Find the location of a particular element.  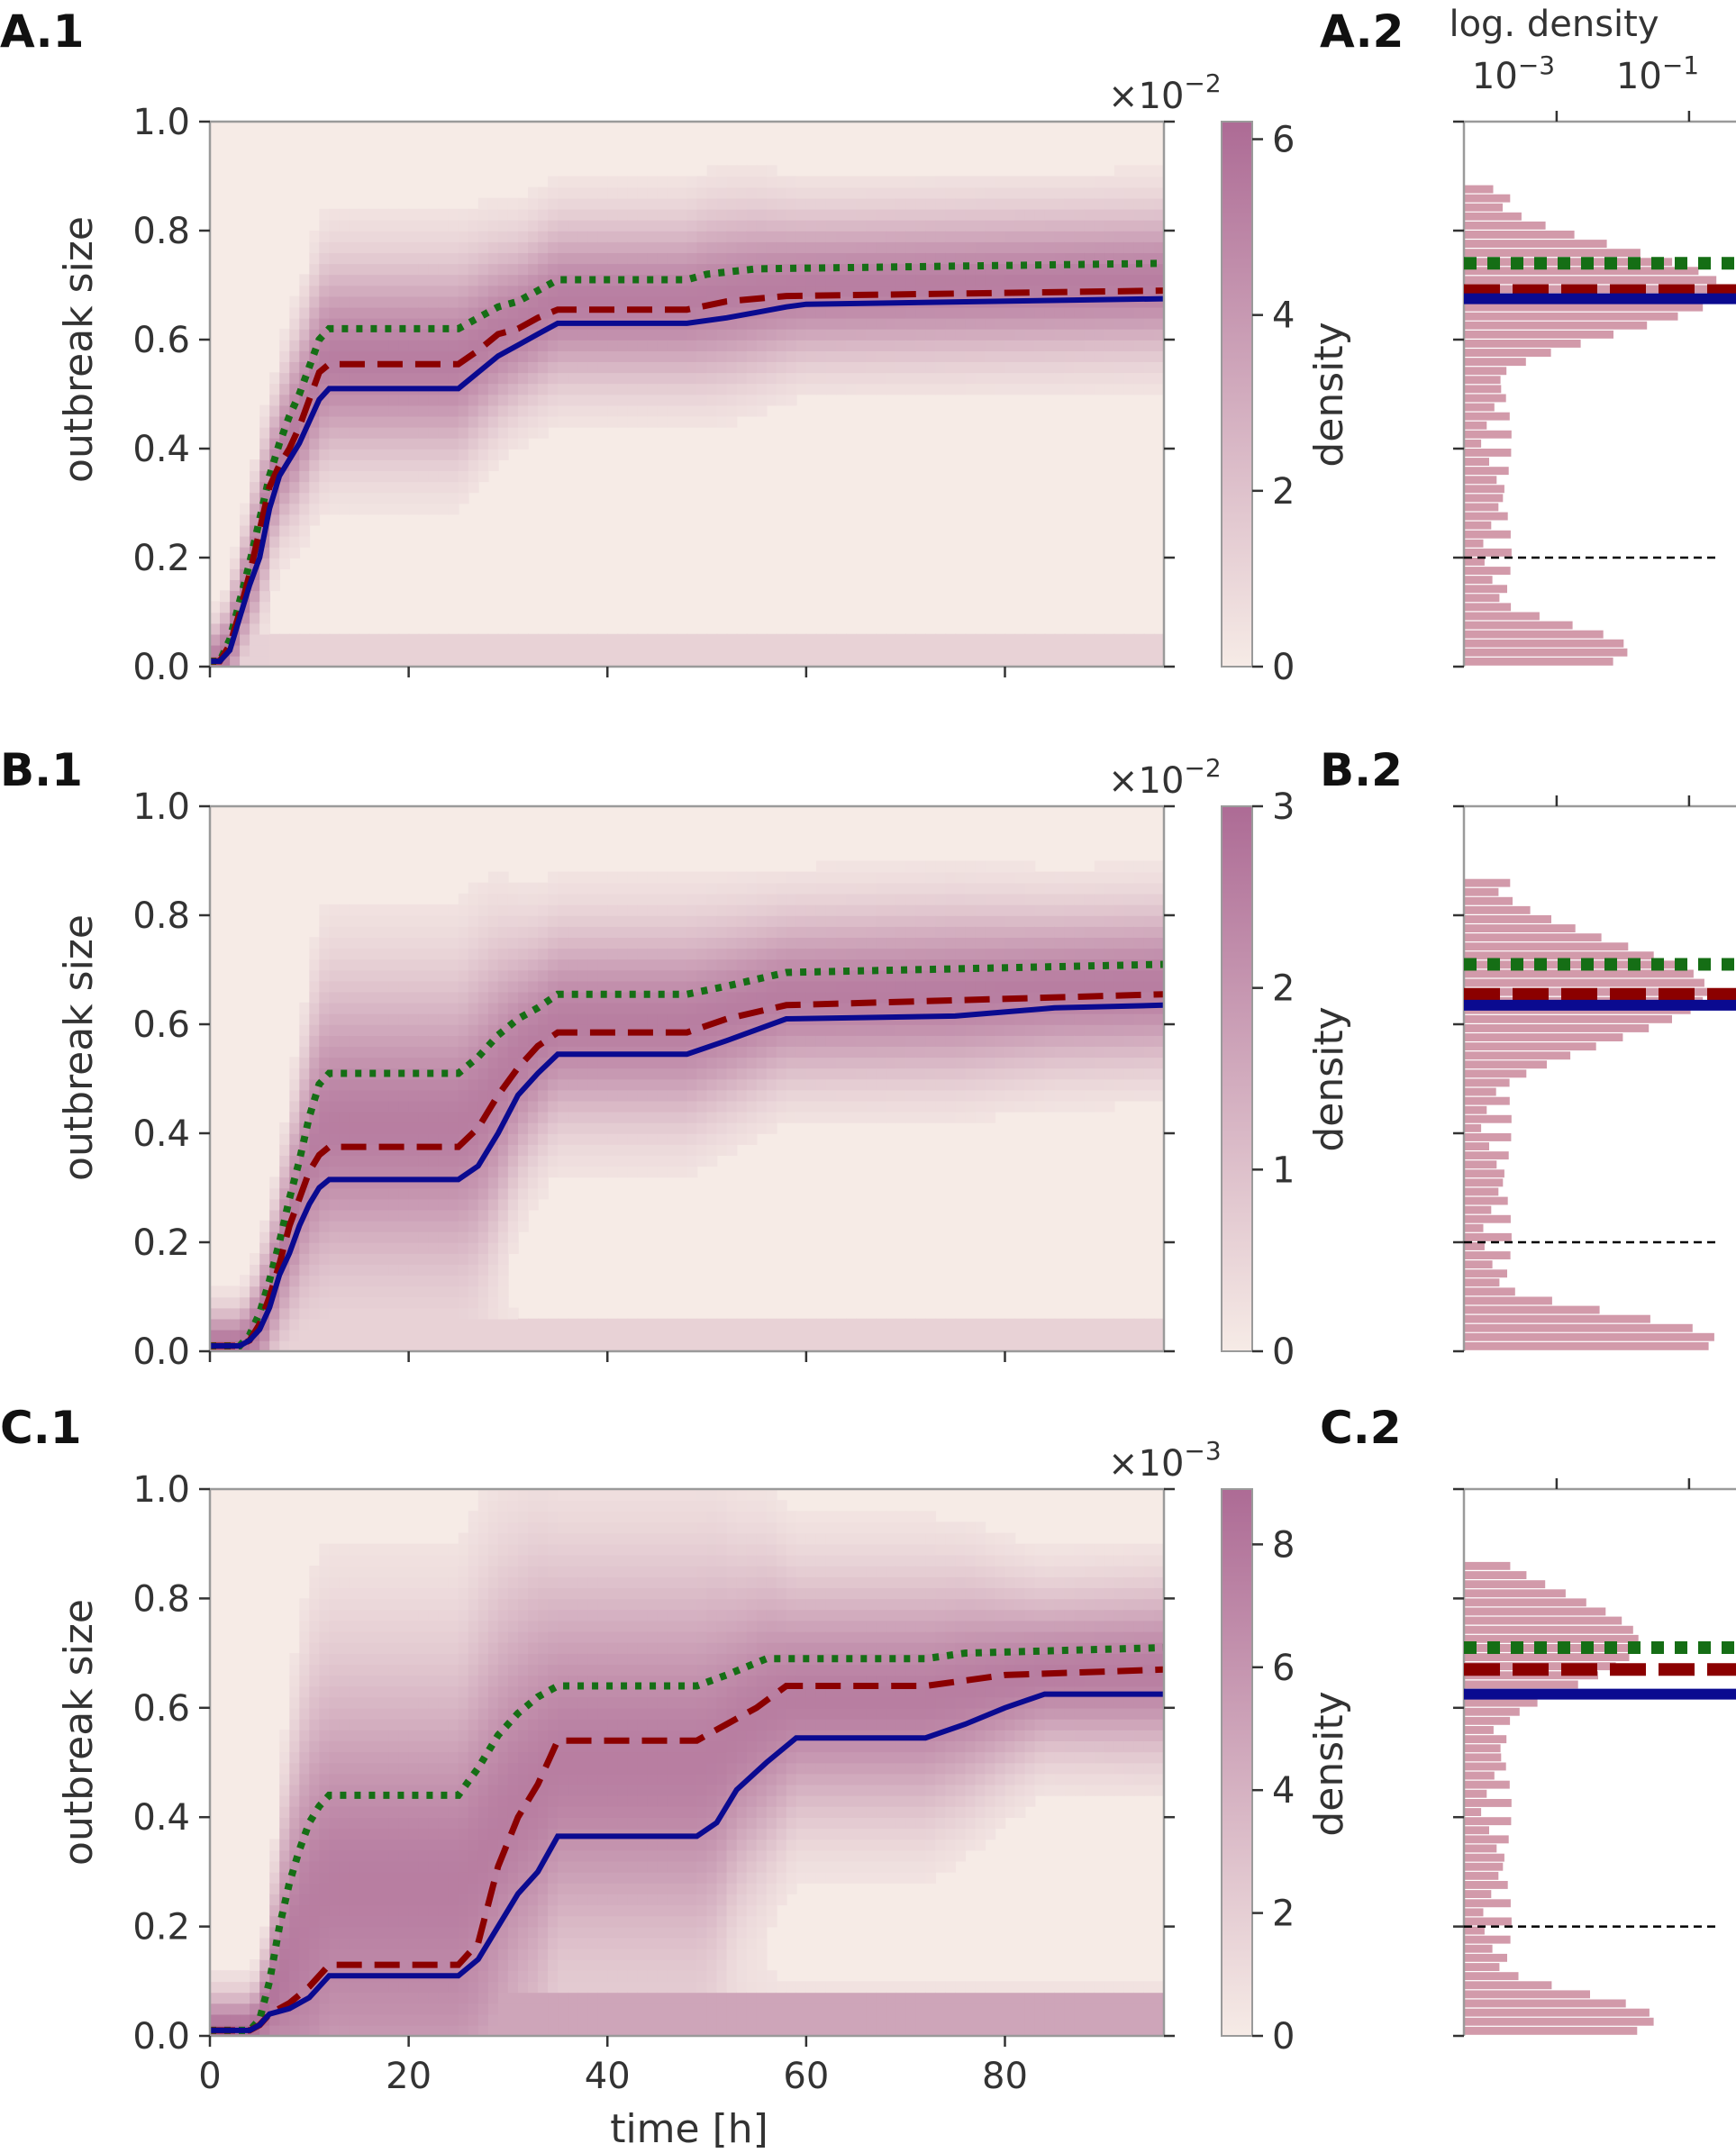

density-axis-label: log. density is located at coordinates (1554, 24).